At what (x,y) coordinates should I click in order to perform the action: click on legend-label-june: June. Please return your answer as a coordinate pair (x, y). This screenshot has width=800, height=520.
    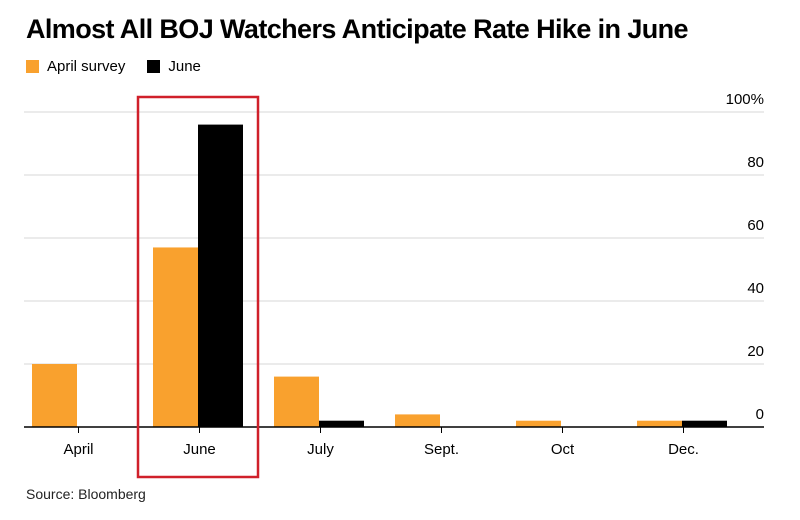
    Looking at the image, I should click on (184, 66).